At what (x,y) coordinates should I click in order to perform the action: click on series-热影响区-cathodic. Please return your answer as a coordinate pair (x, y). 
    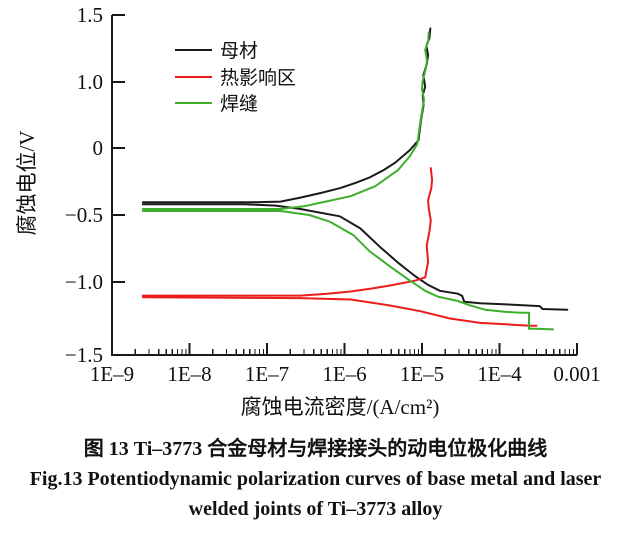
    Looking at the image, I should click on (339, 311).